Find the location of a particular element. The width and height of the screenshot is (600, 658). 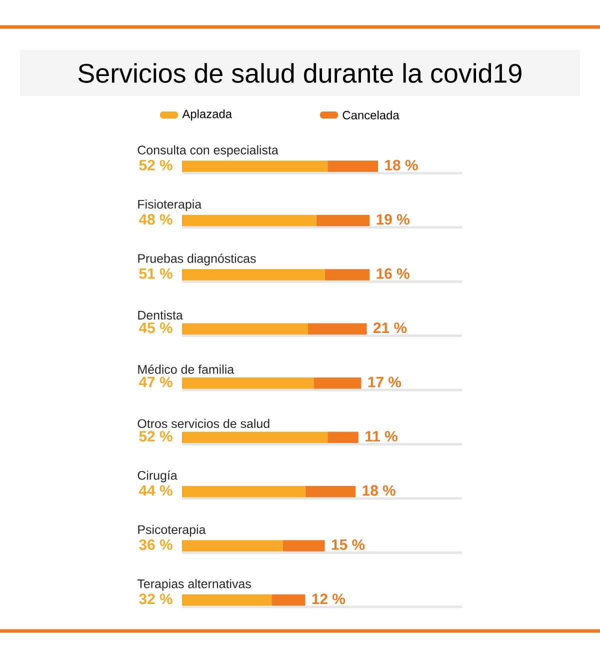

y-tick-label: Médico de familia is located at coordinates (186, 369).